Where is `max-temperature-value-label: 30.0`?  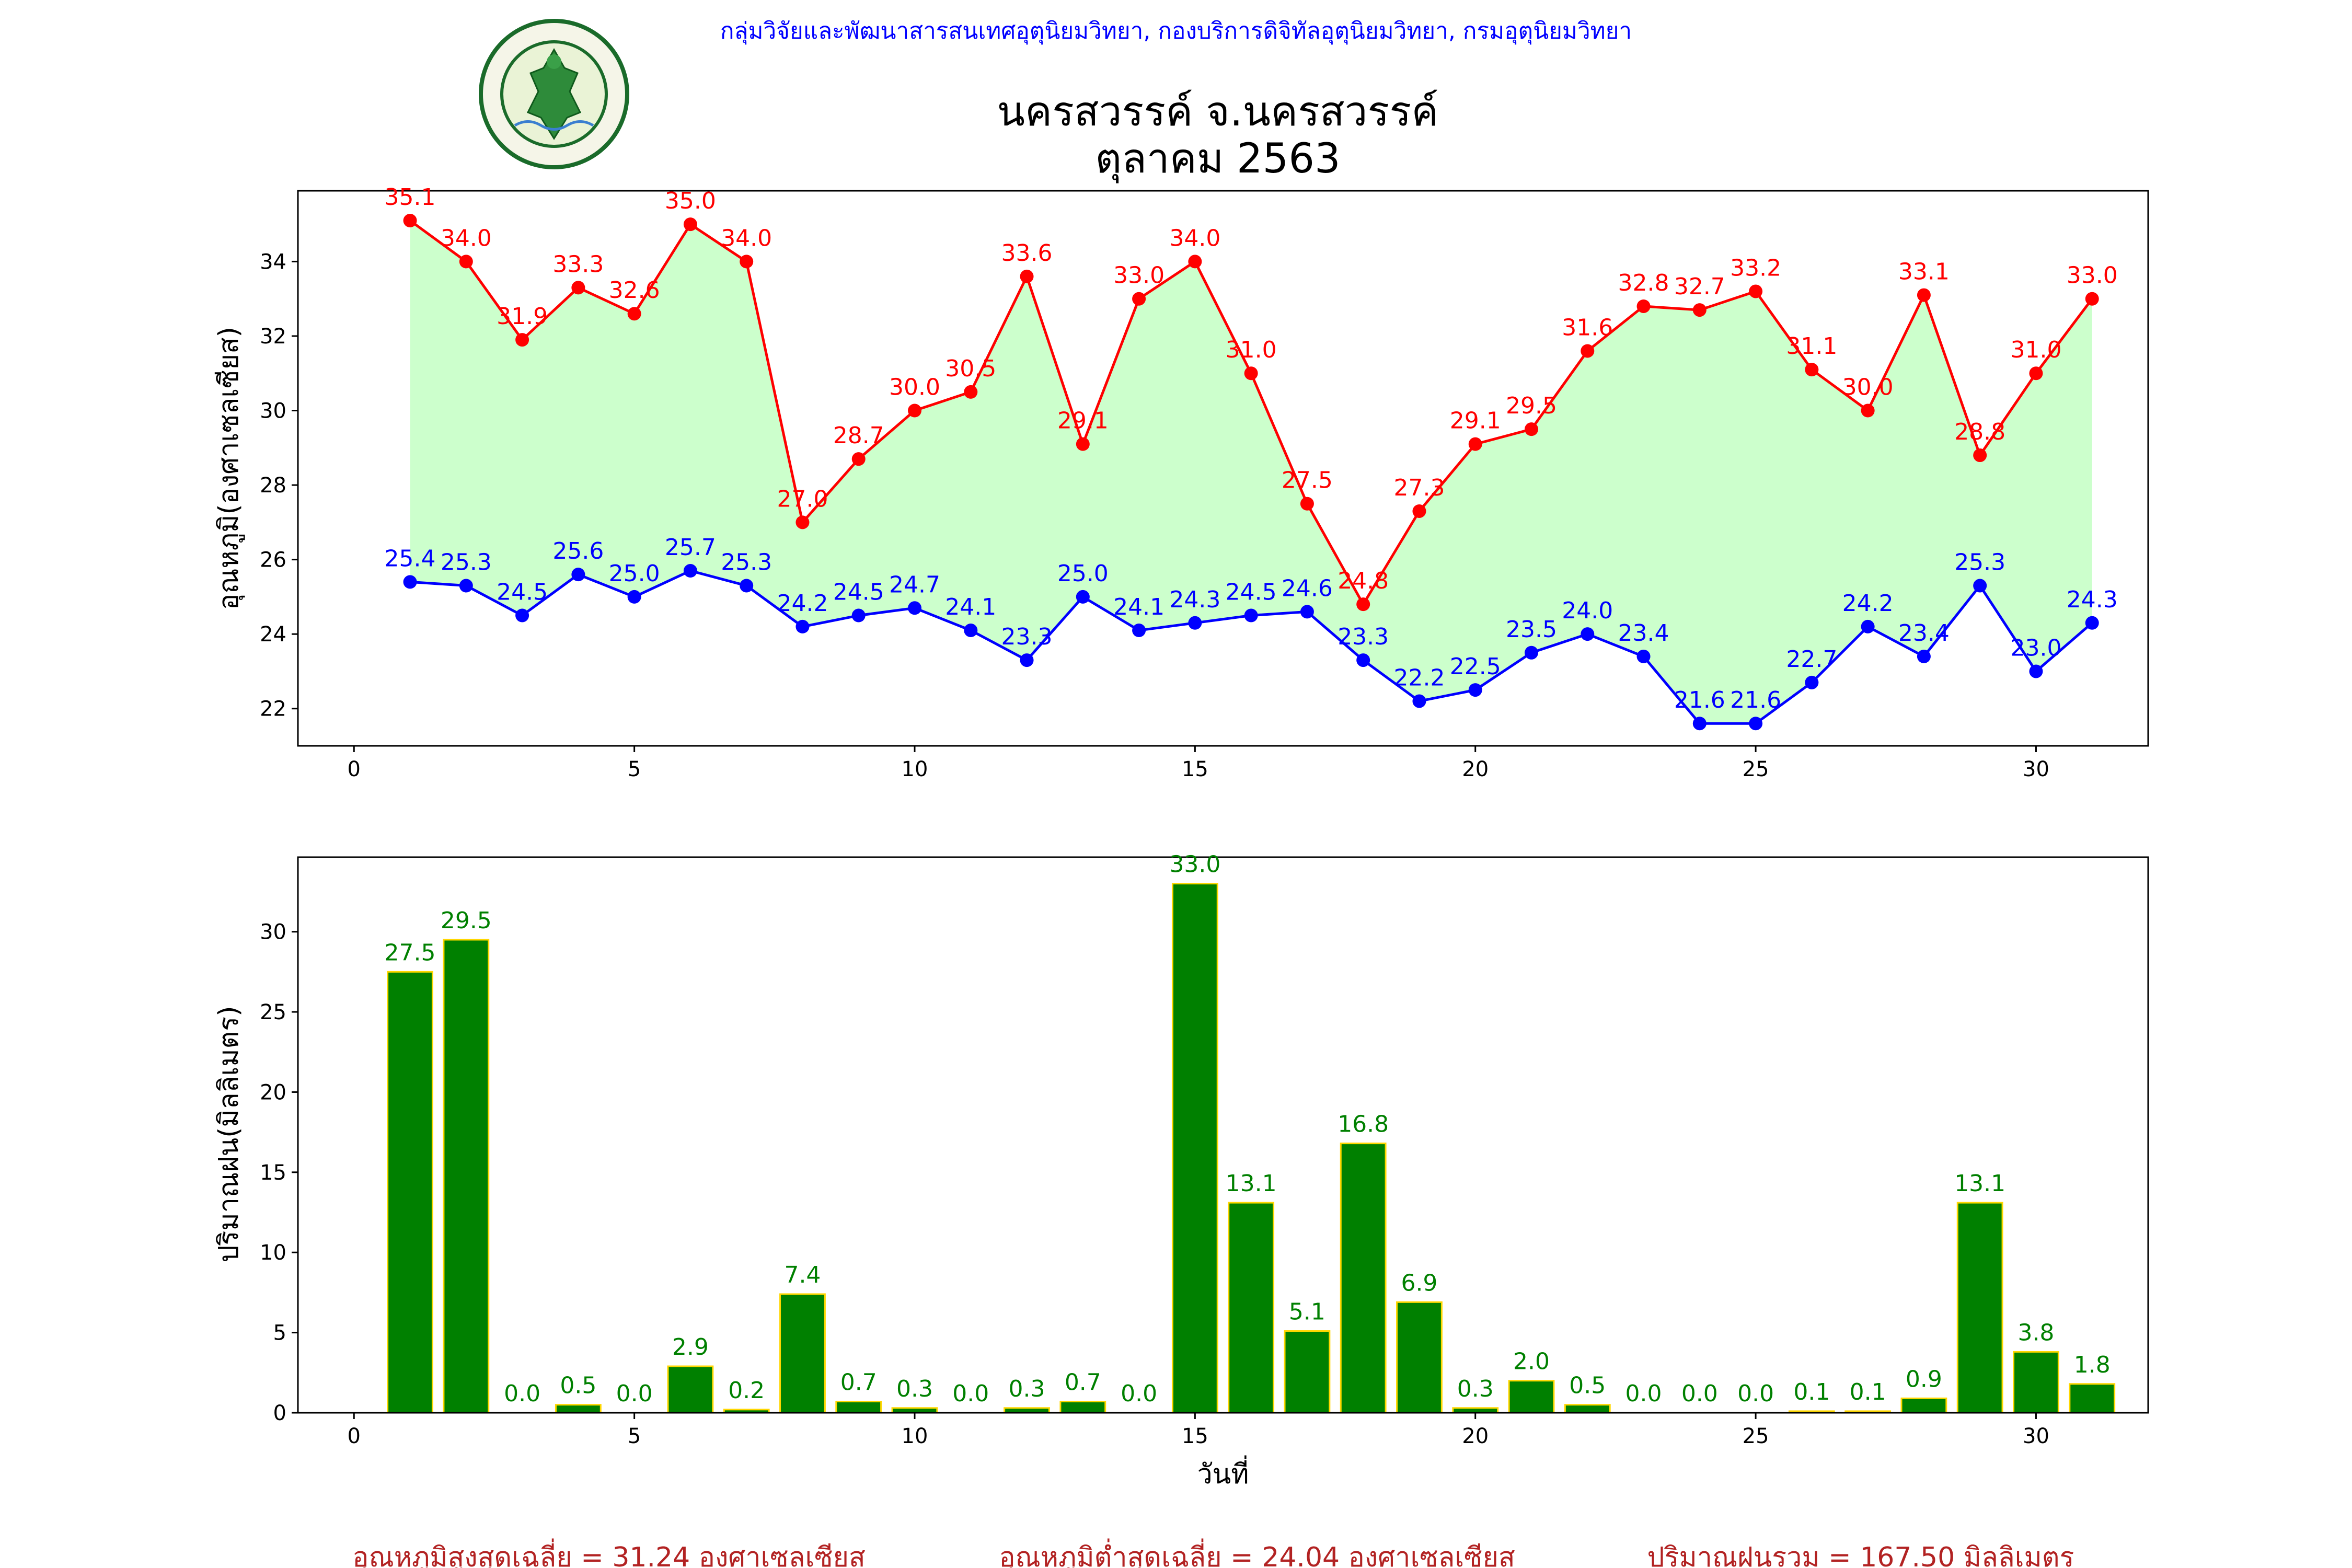 max-temperature-value-label: 30.0 is located at coordinates (914, 387).